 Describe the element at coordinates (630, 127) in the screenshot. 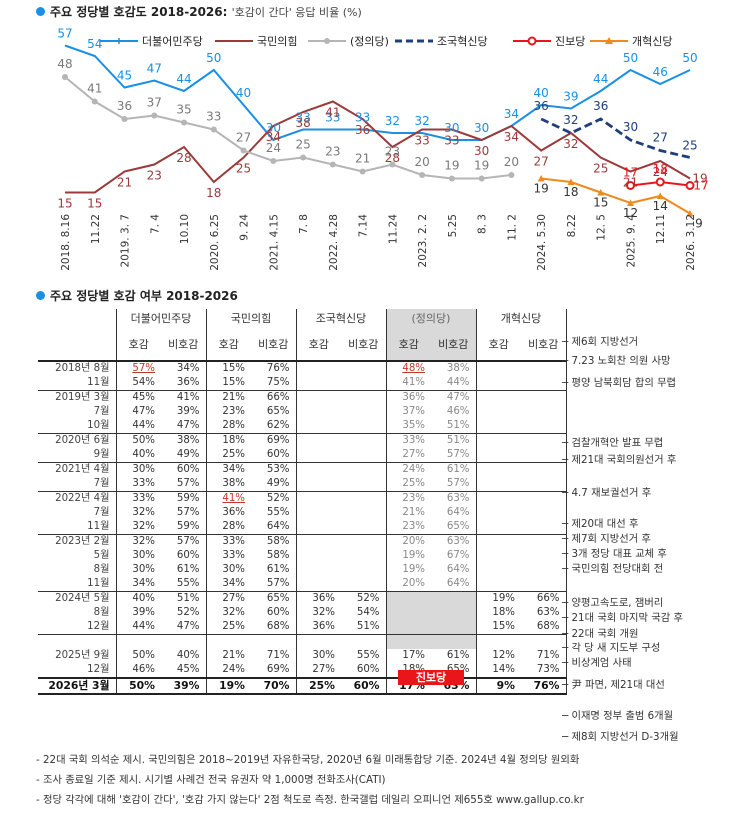

I see `data-label-jok: 30` at that location.